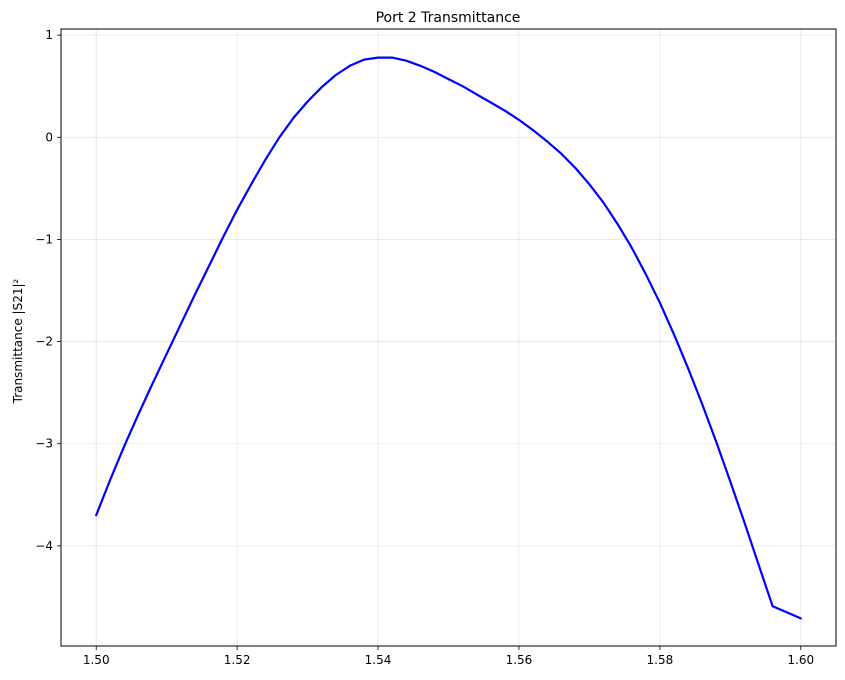 The width and height of the screenshot is (845, 680). I want to click on y-axis-label: Transmittance |S21|², so click(18, 341).